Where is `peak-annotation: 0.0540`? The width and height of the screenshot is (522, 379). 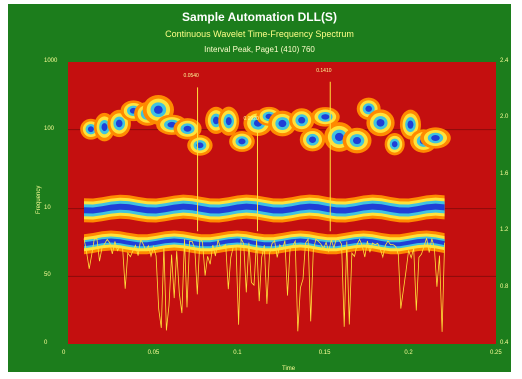
peak-annotation: 0.0540 is located at coordinates (191, 76).